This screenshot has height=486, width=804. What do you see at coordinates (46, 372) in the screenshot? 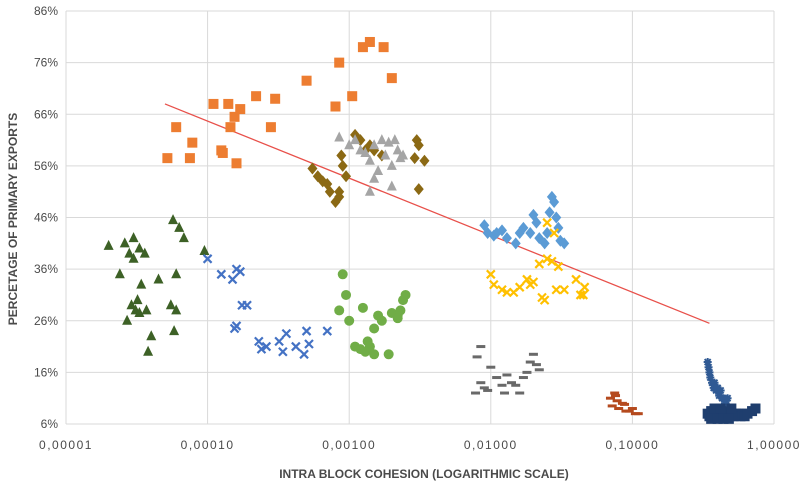
I see `y-tick-label: 16%` at bounding box center [46, 372].